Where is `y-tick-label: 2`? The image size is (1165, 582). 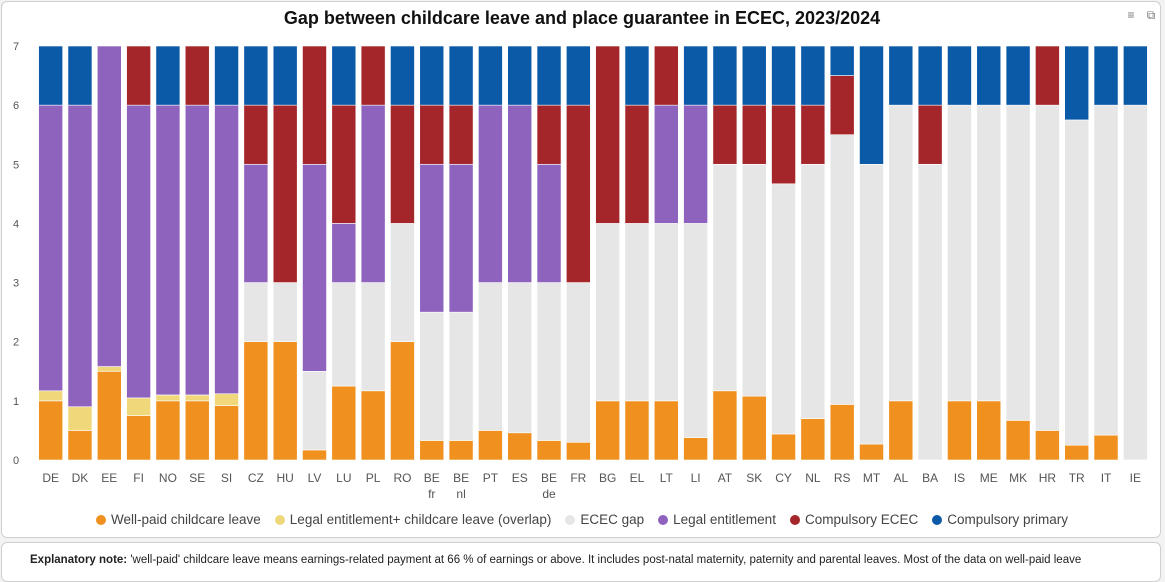
y-tick-label: 2 is located at coordinates (16, 343).